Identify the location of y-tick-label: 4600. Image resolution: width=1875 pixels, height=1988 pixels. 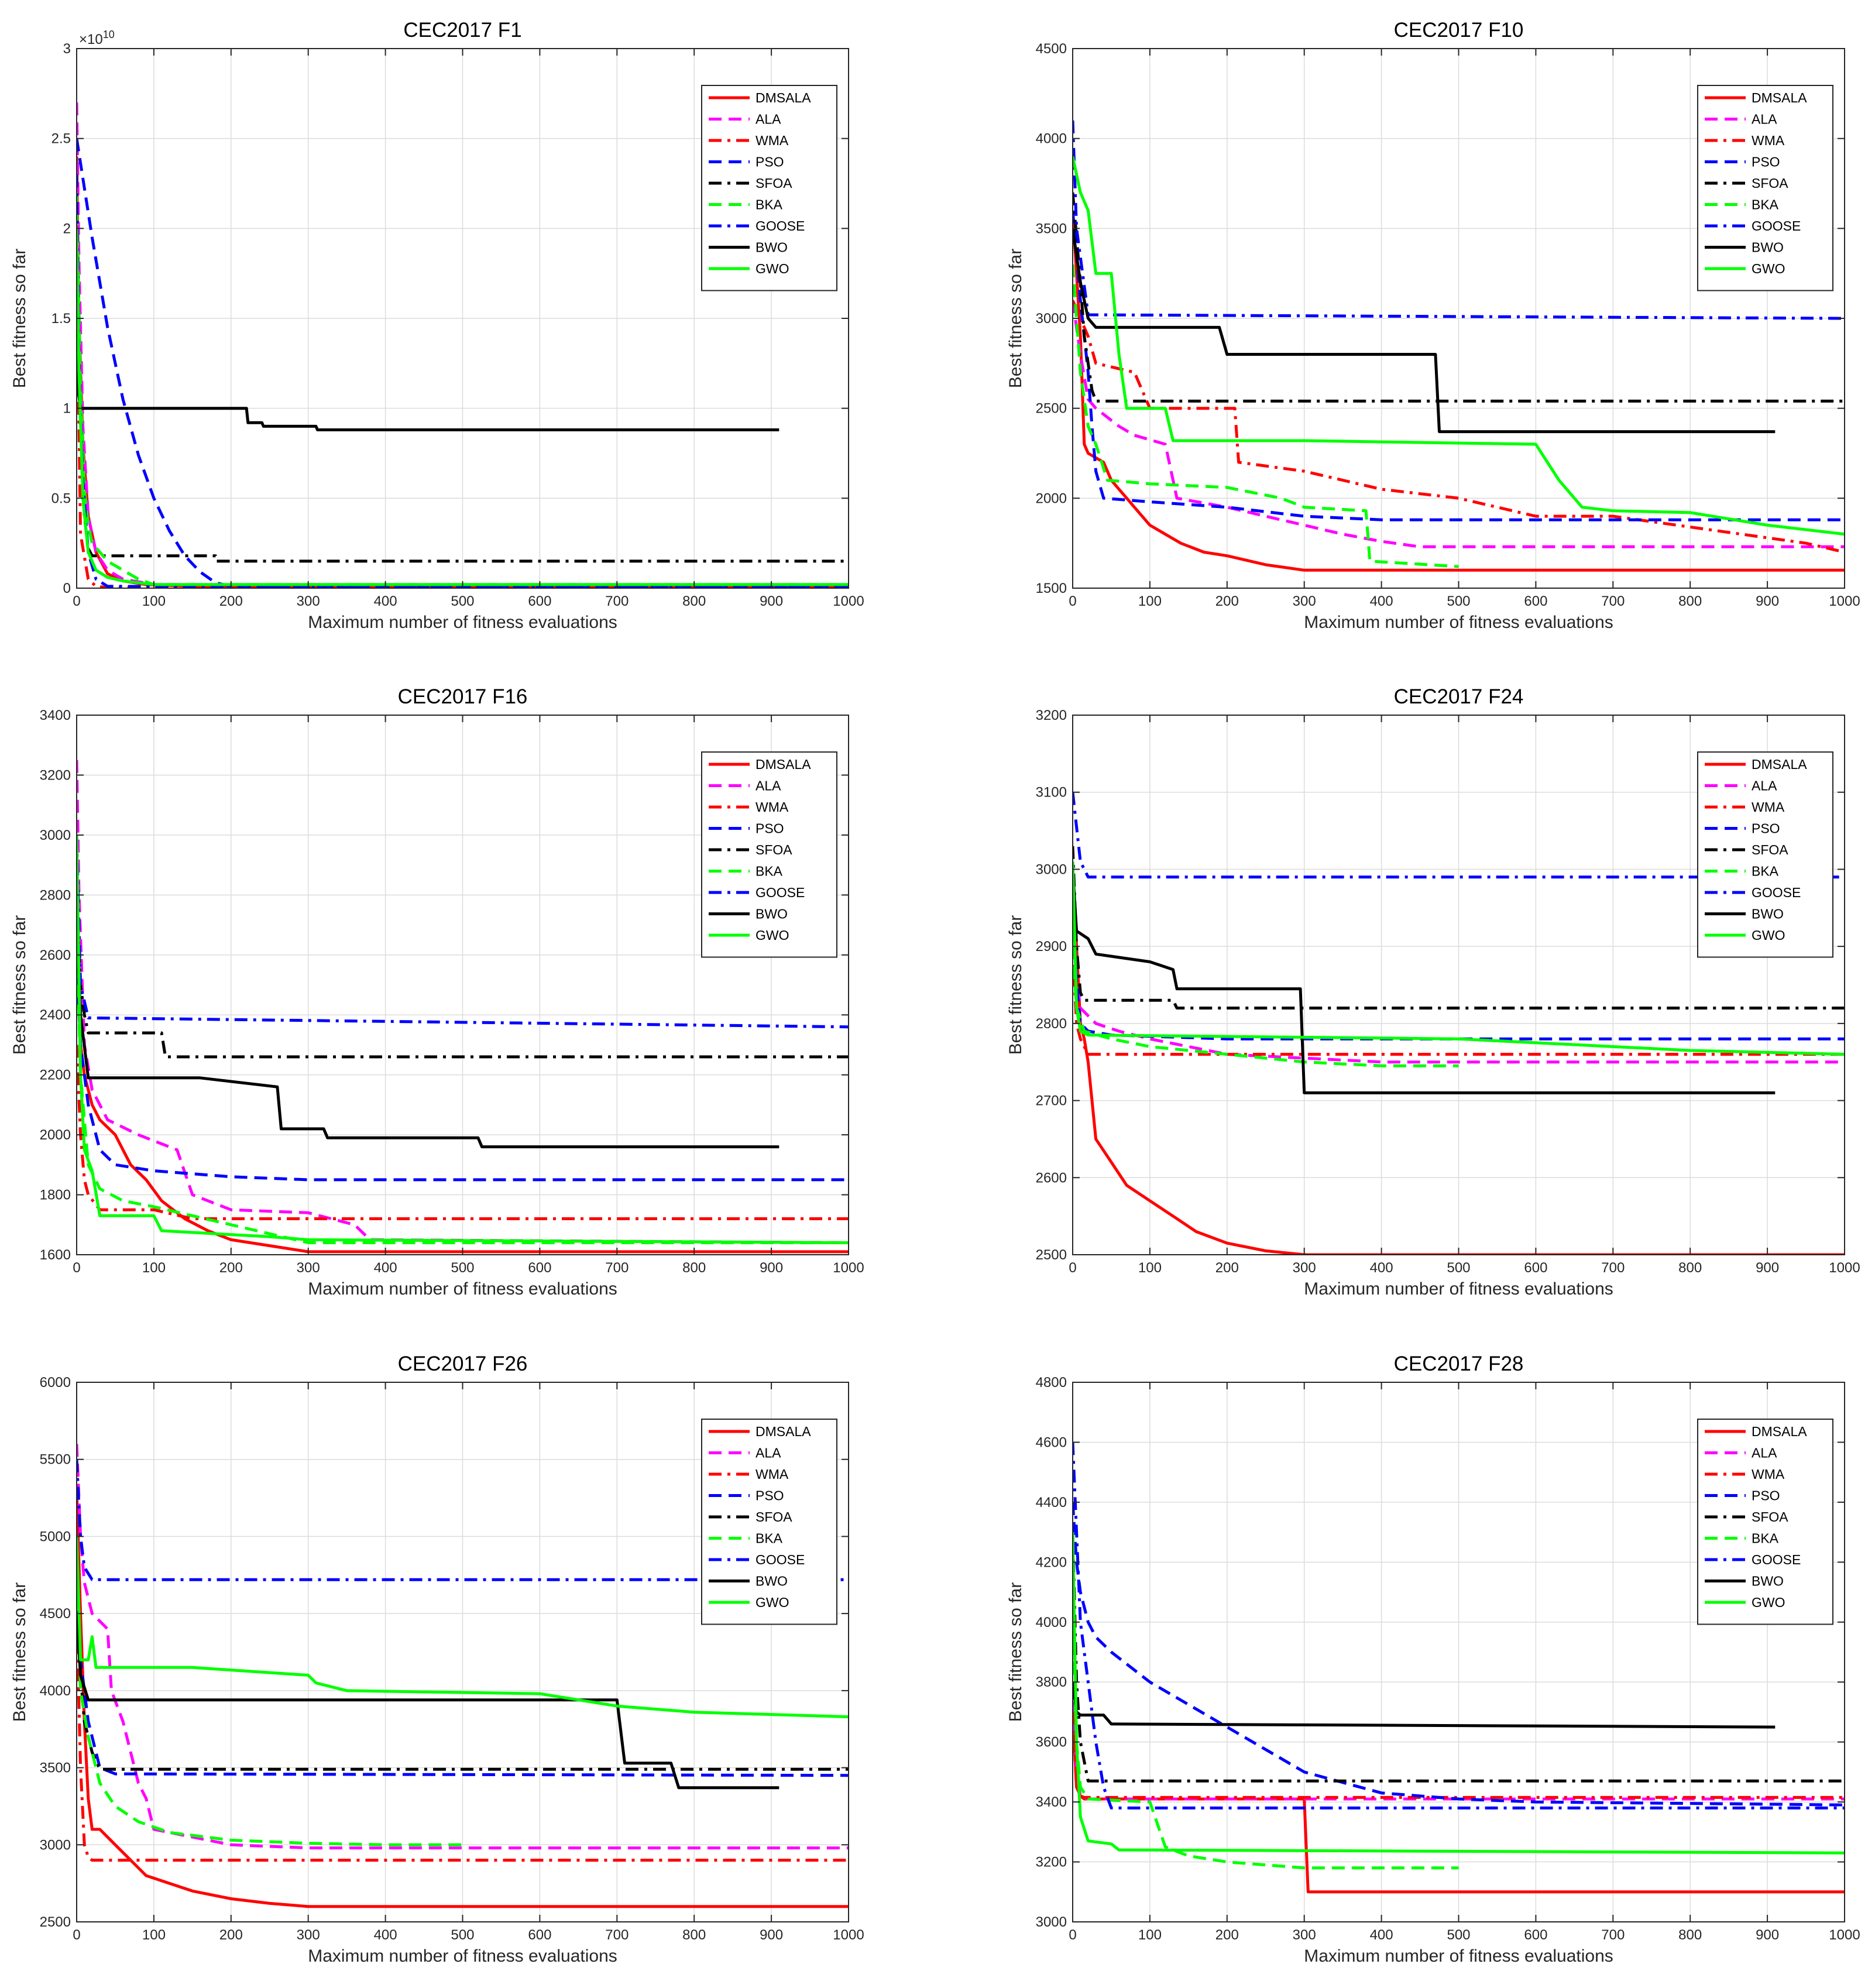
(1051, 1442).